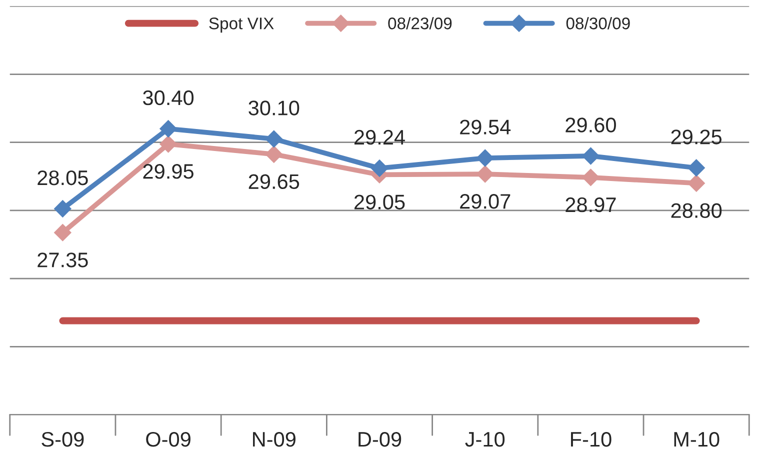  Describe the element at coordinates (274, 108) in the screenshot. I see `data-label: 30.10` at that location.